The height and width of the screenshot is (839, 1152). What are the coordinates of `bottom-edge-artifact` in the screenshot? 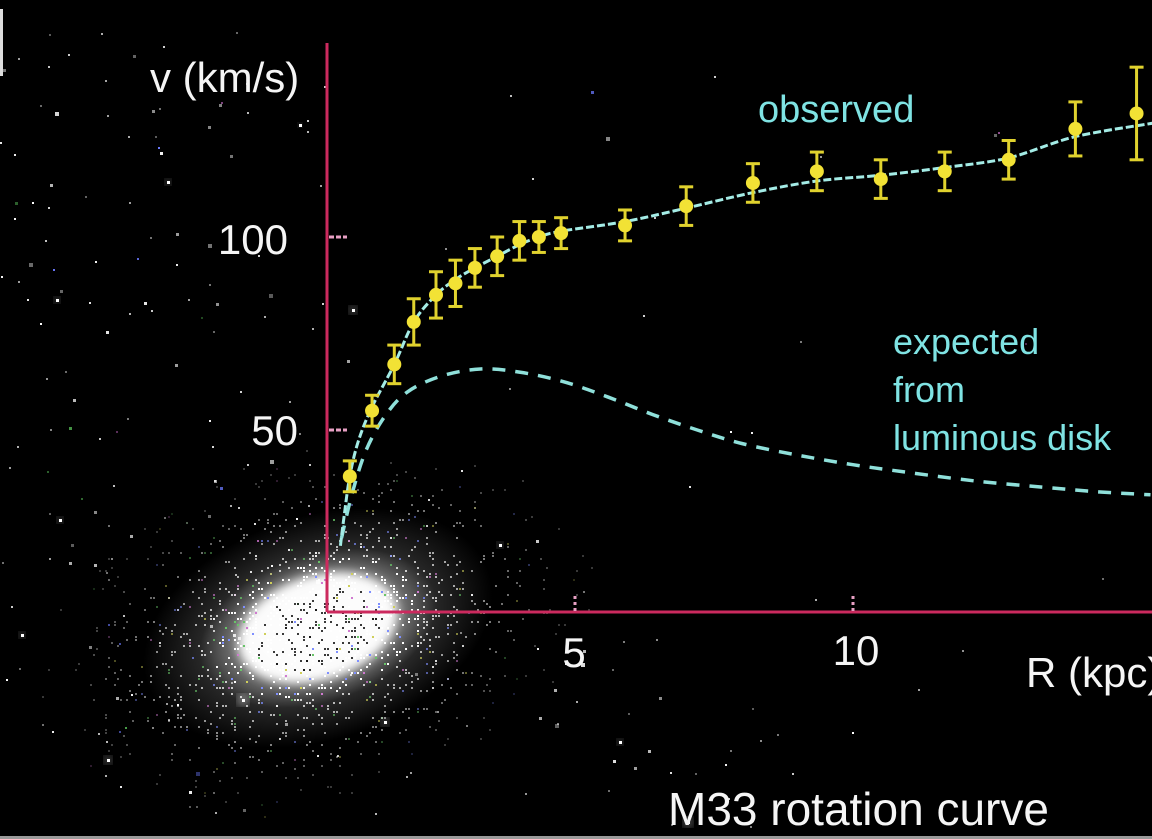 It's located at (576, 837).